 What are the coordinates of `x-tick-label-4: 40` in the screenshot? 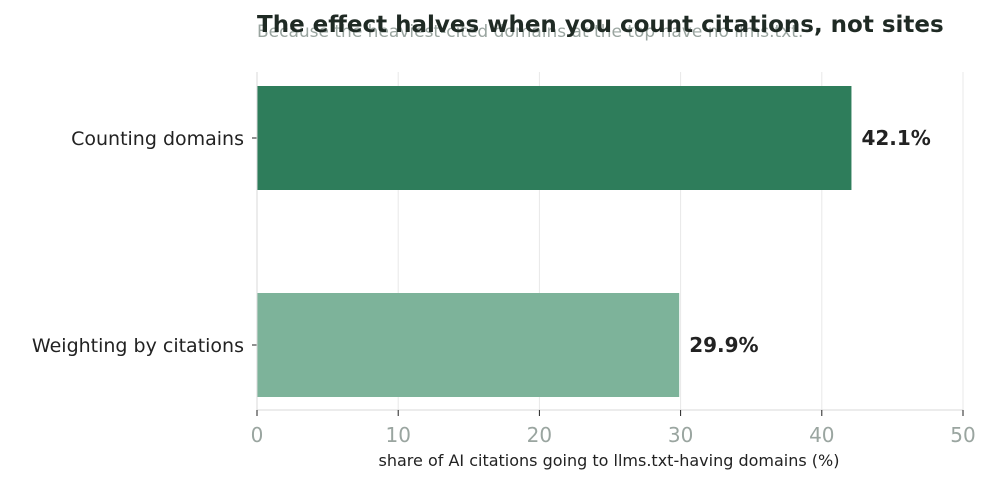 It's located at (821, 435).